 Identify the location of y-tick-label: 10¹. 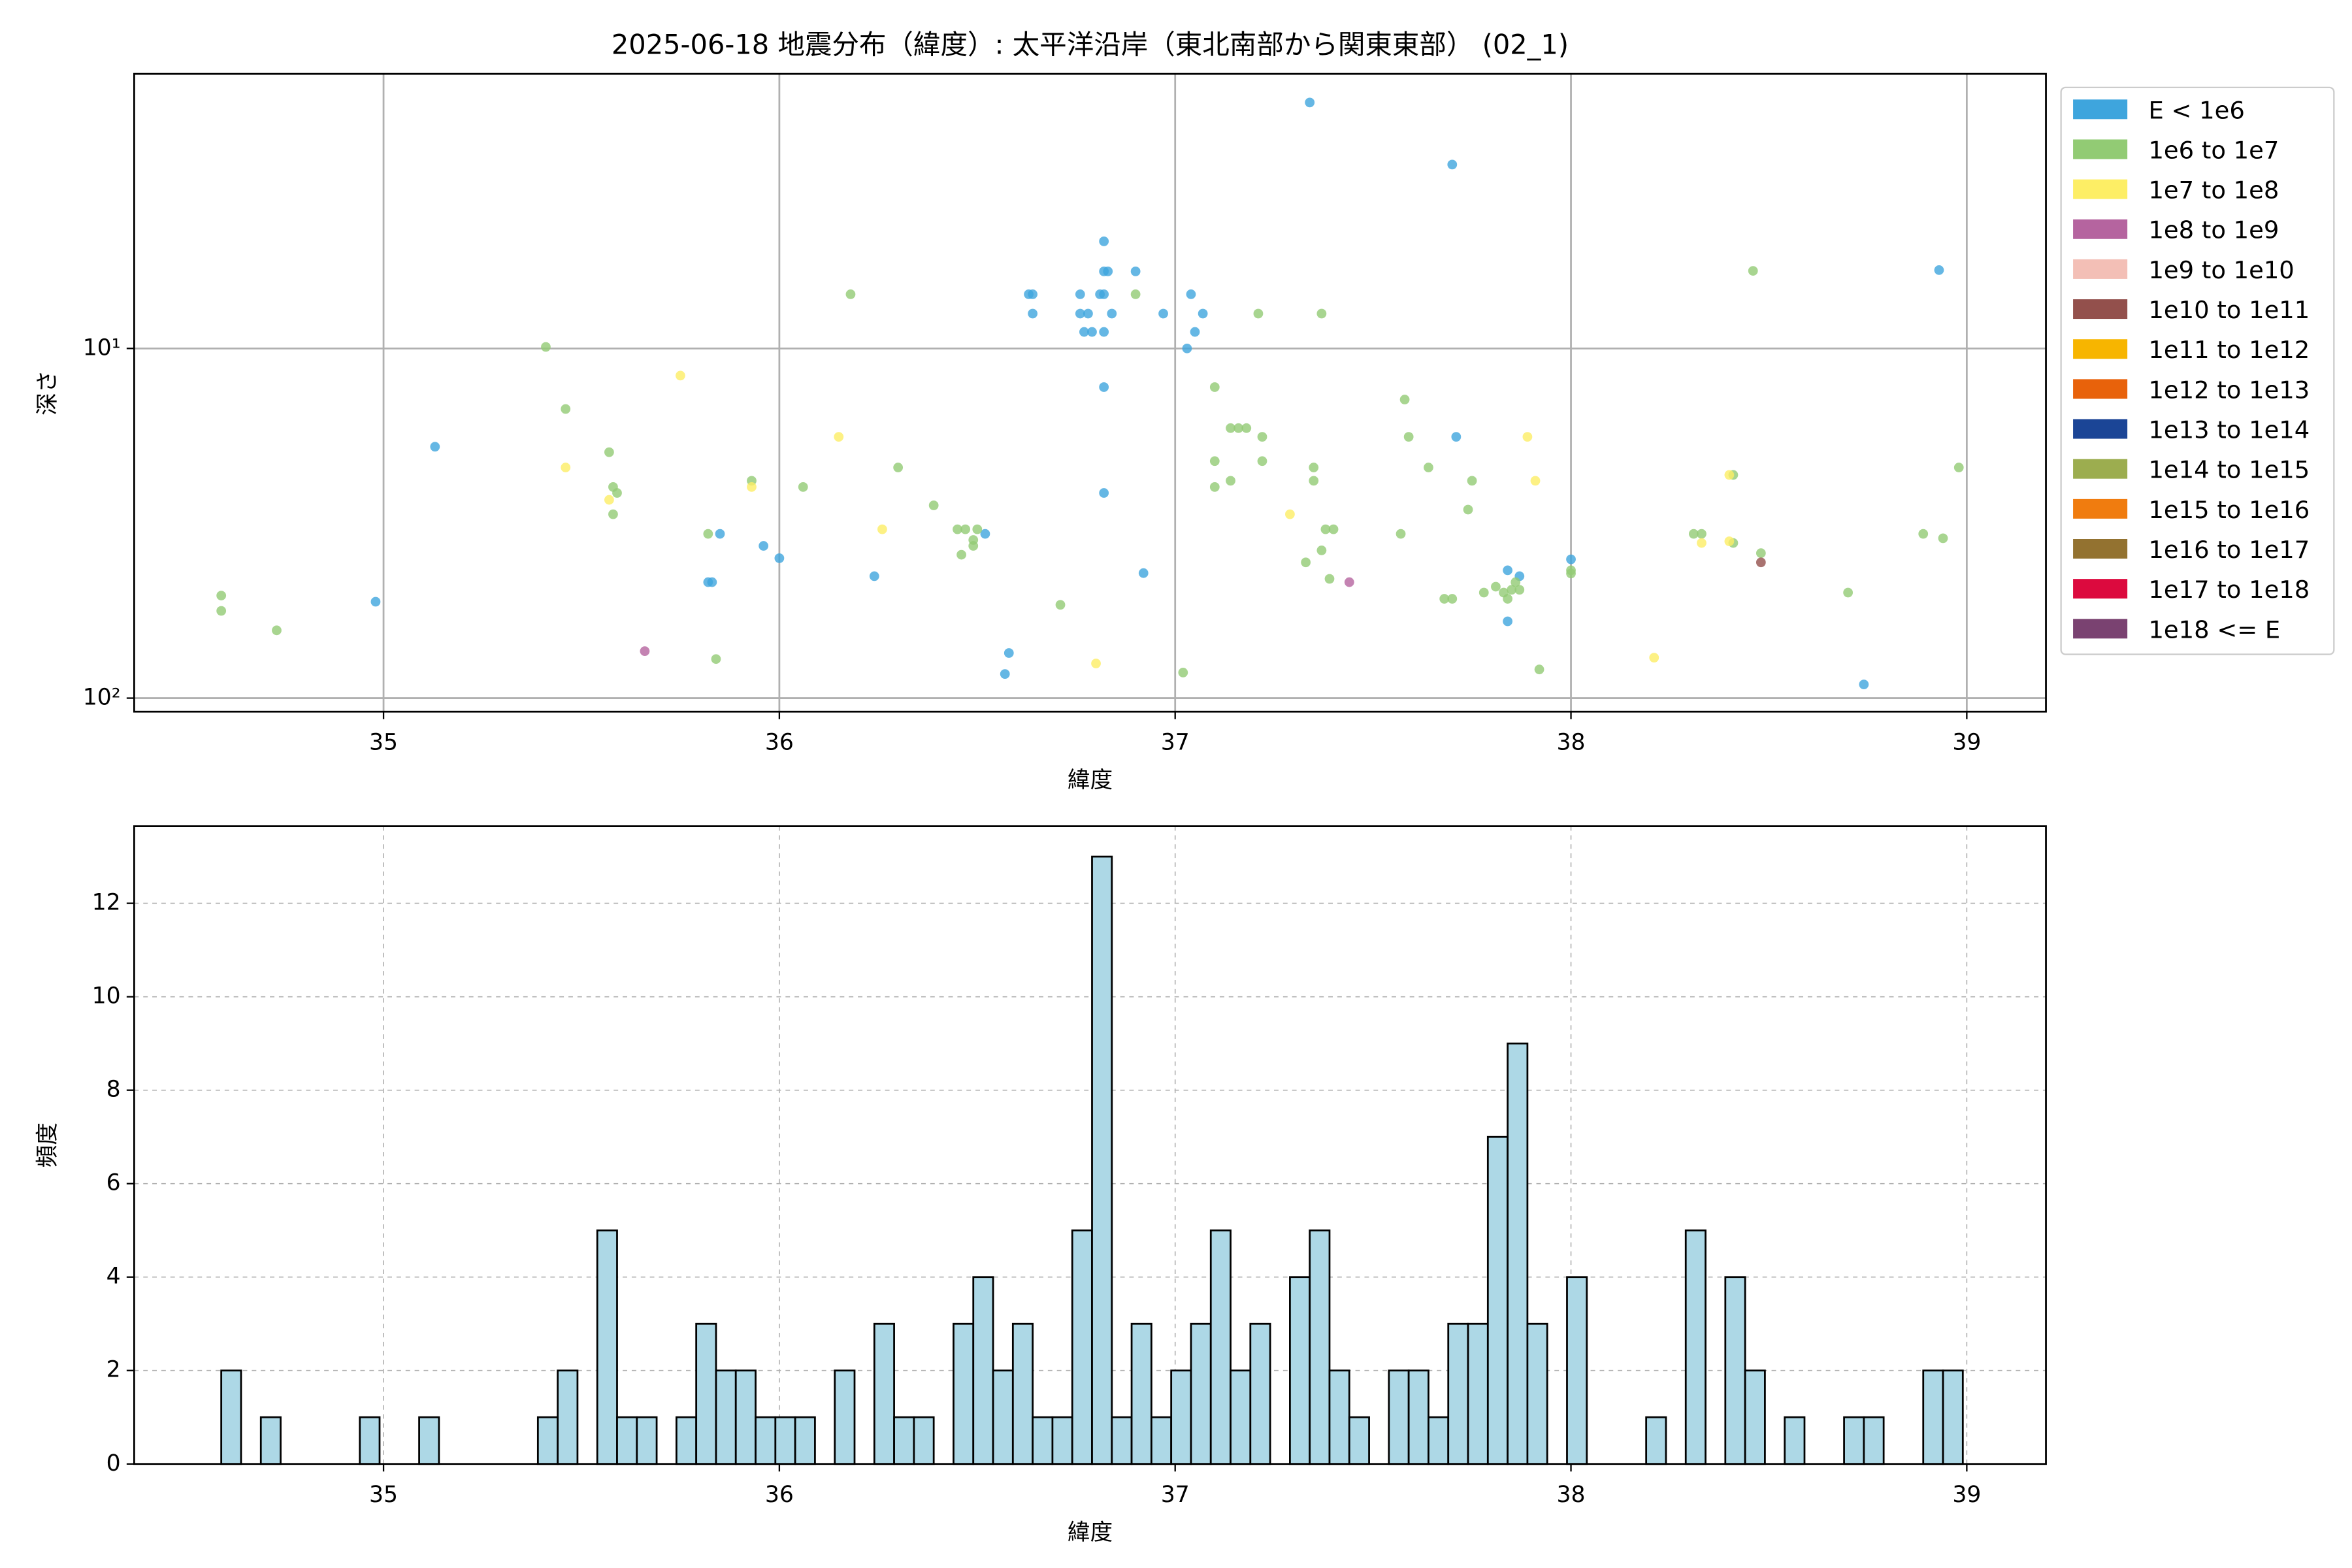
(102, 348).